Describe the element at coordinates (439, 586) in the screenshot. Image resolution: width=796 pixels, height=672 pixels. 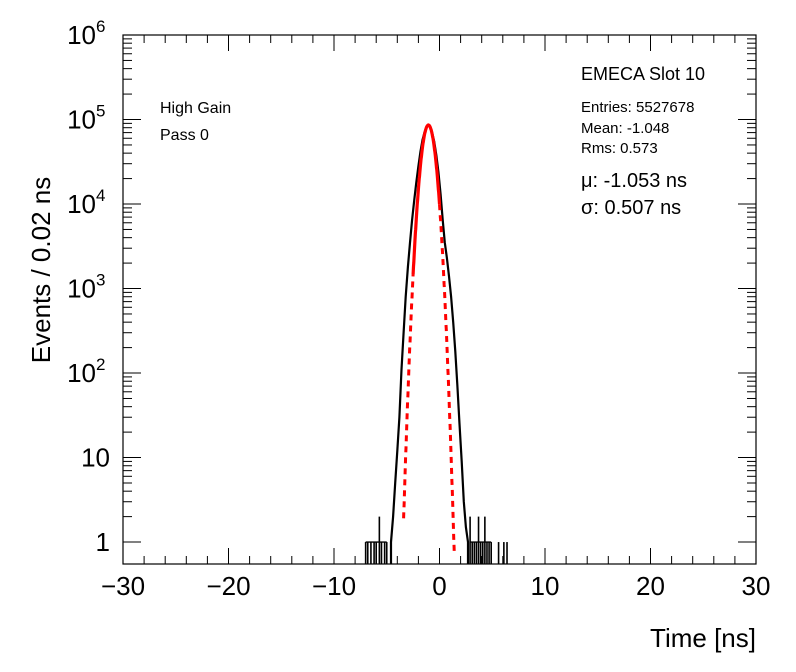
I see `x-tick-label: 0` at that location.